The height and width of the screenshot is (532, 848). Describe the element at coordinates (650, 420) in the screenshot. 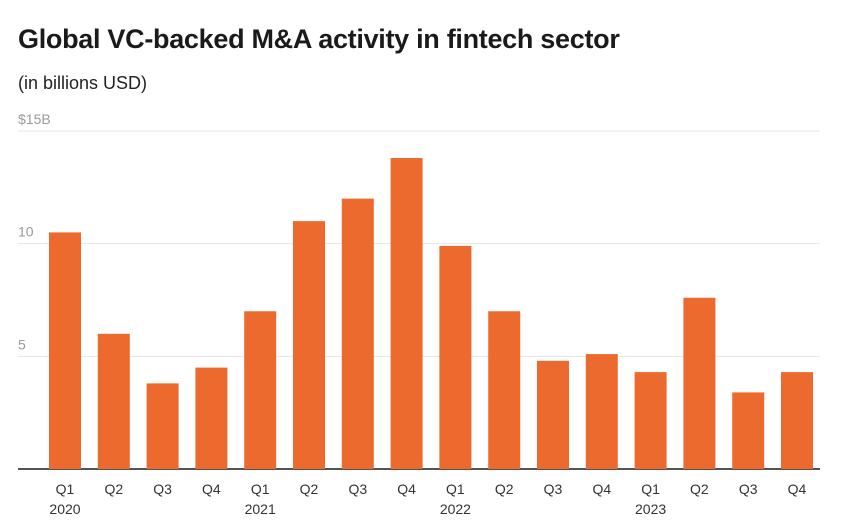

I see `bar-q1-2023` at that location.